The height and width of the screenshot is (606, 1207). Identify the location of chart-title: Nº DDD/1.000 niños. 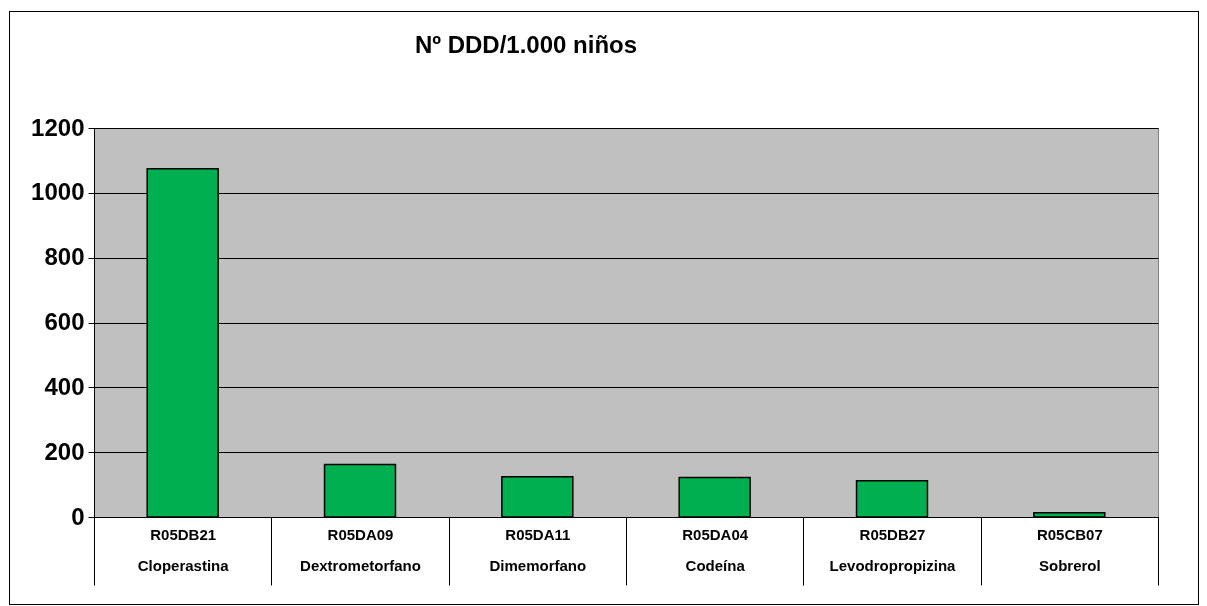
(526, 44).